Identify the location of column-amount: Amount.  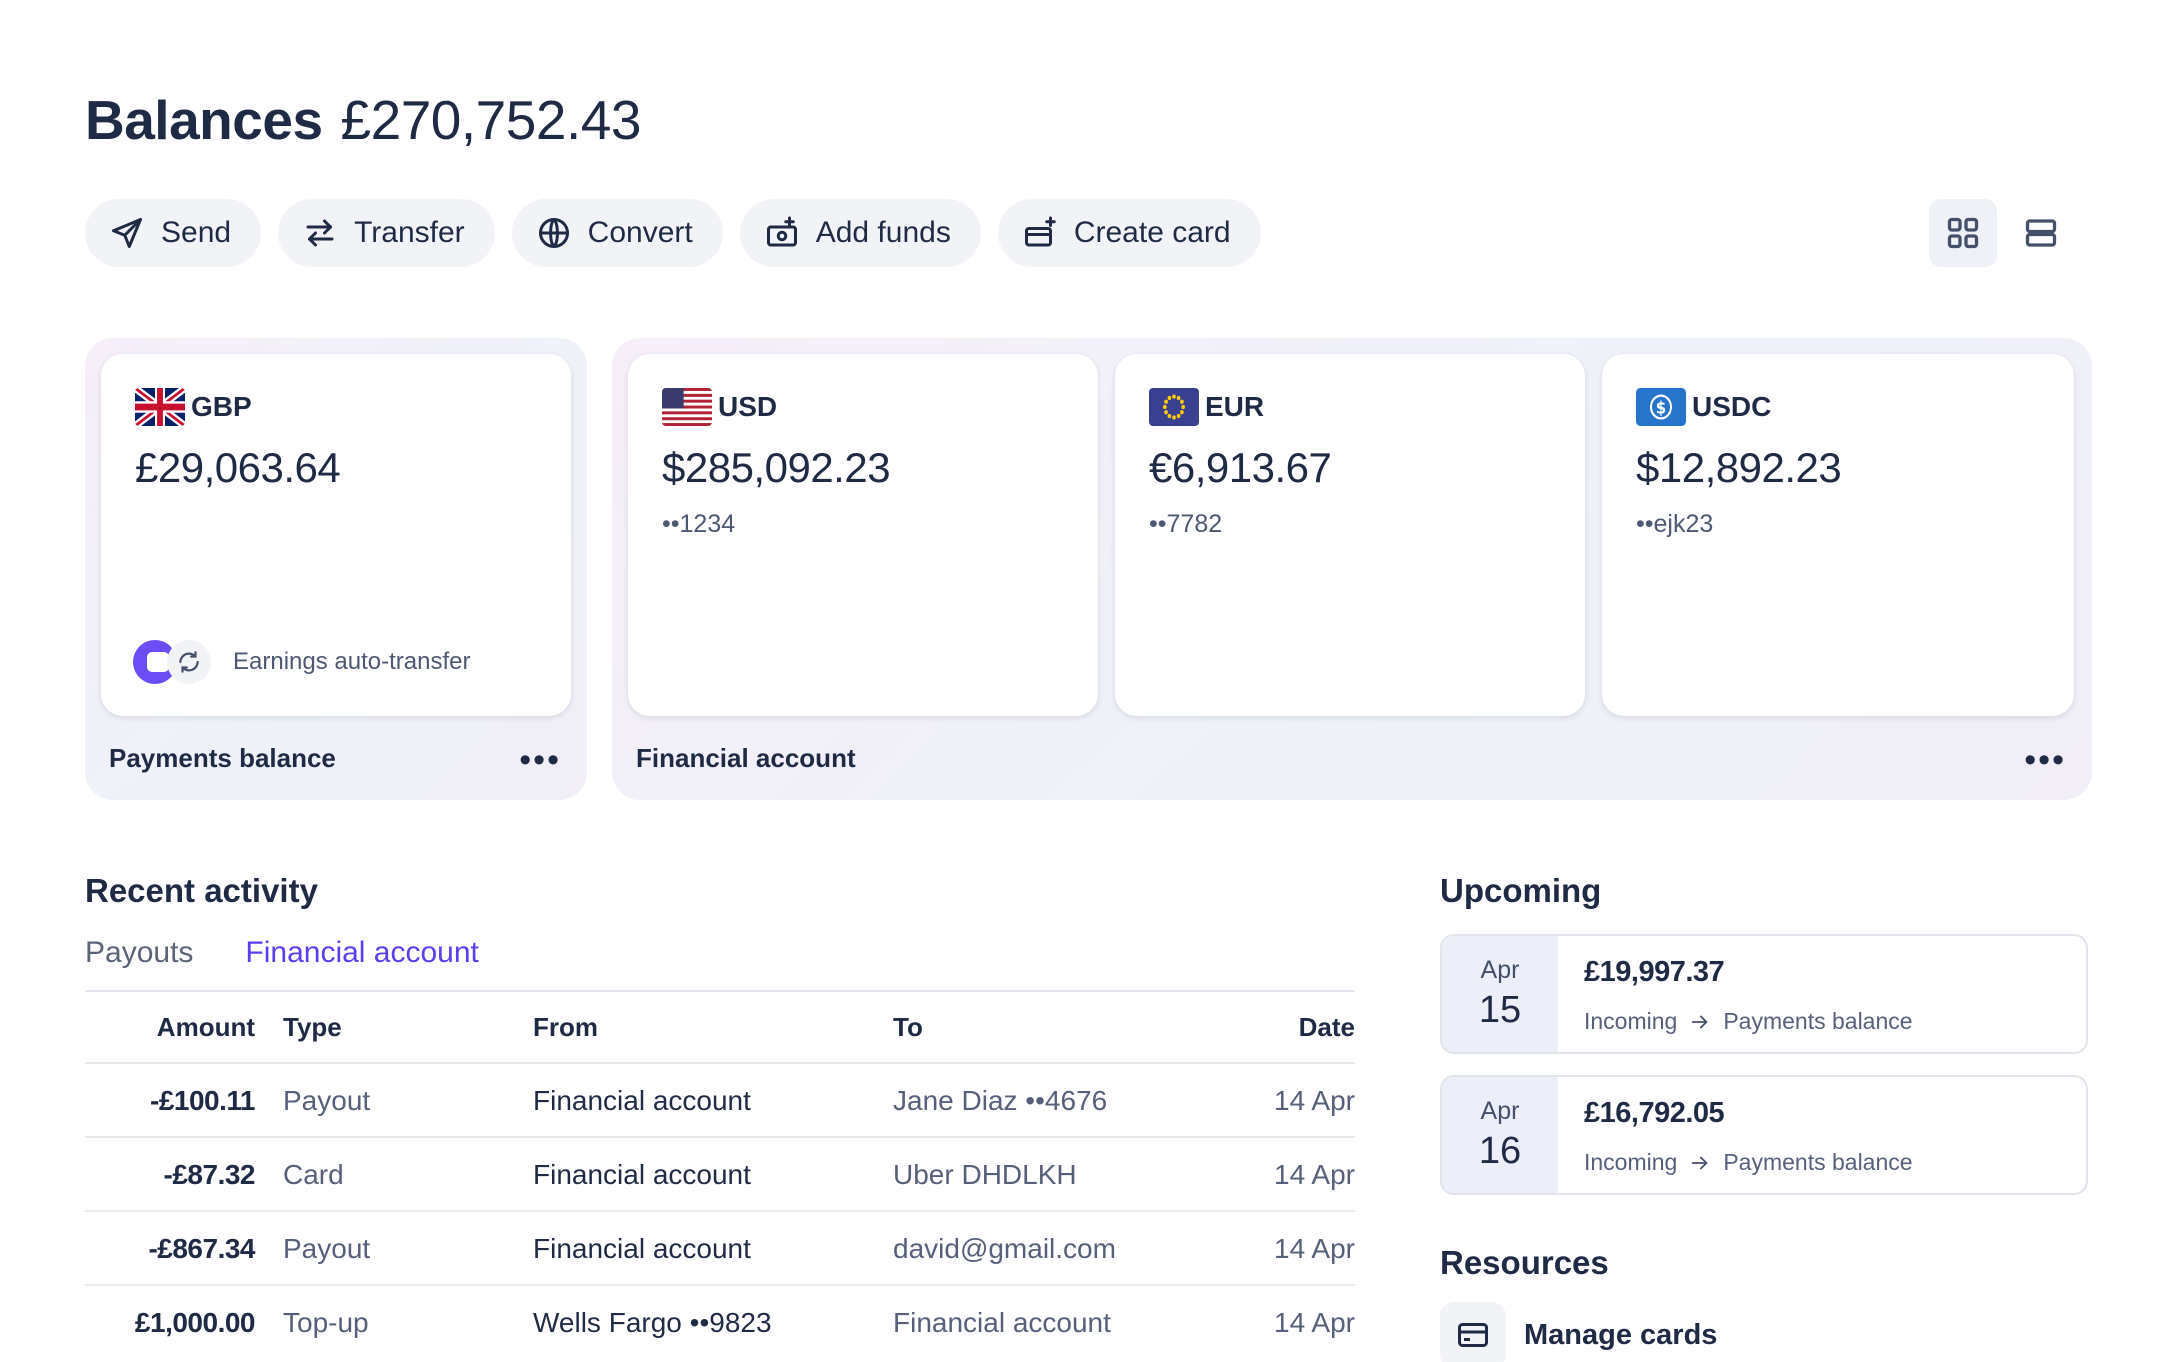
(205, 1026).